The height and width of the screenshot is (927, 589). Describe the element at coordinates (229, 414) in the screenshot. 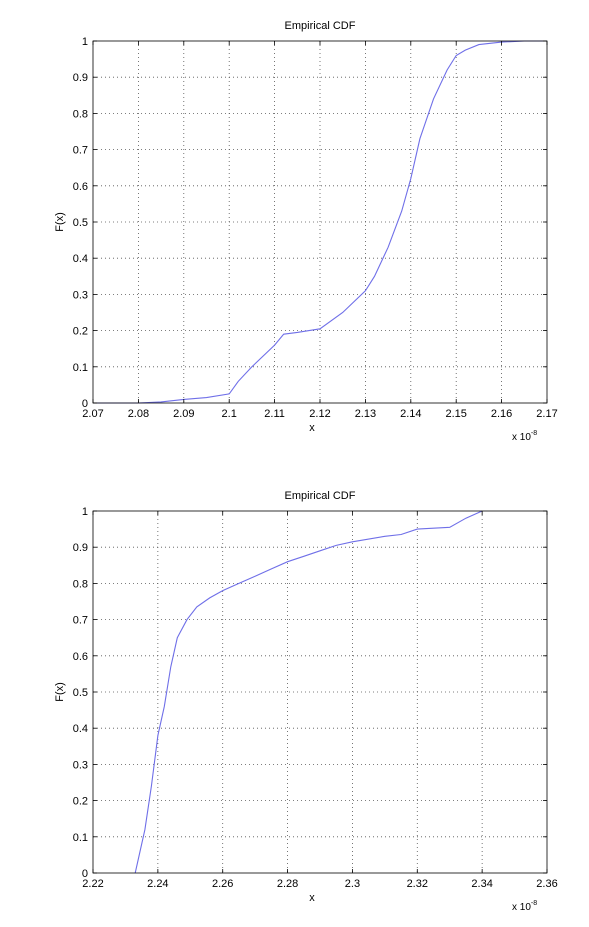

I see `x-tick-label: 2.1` at that location.